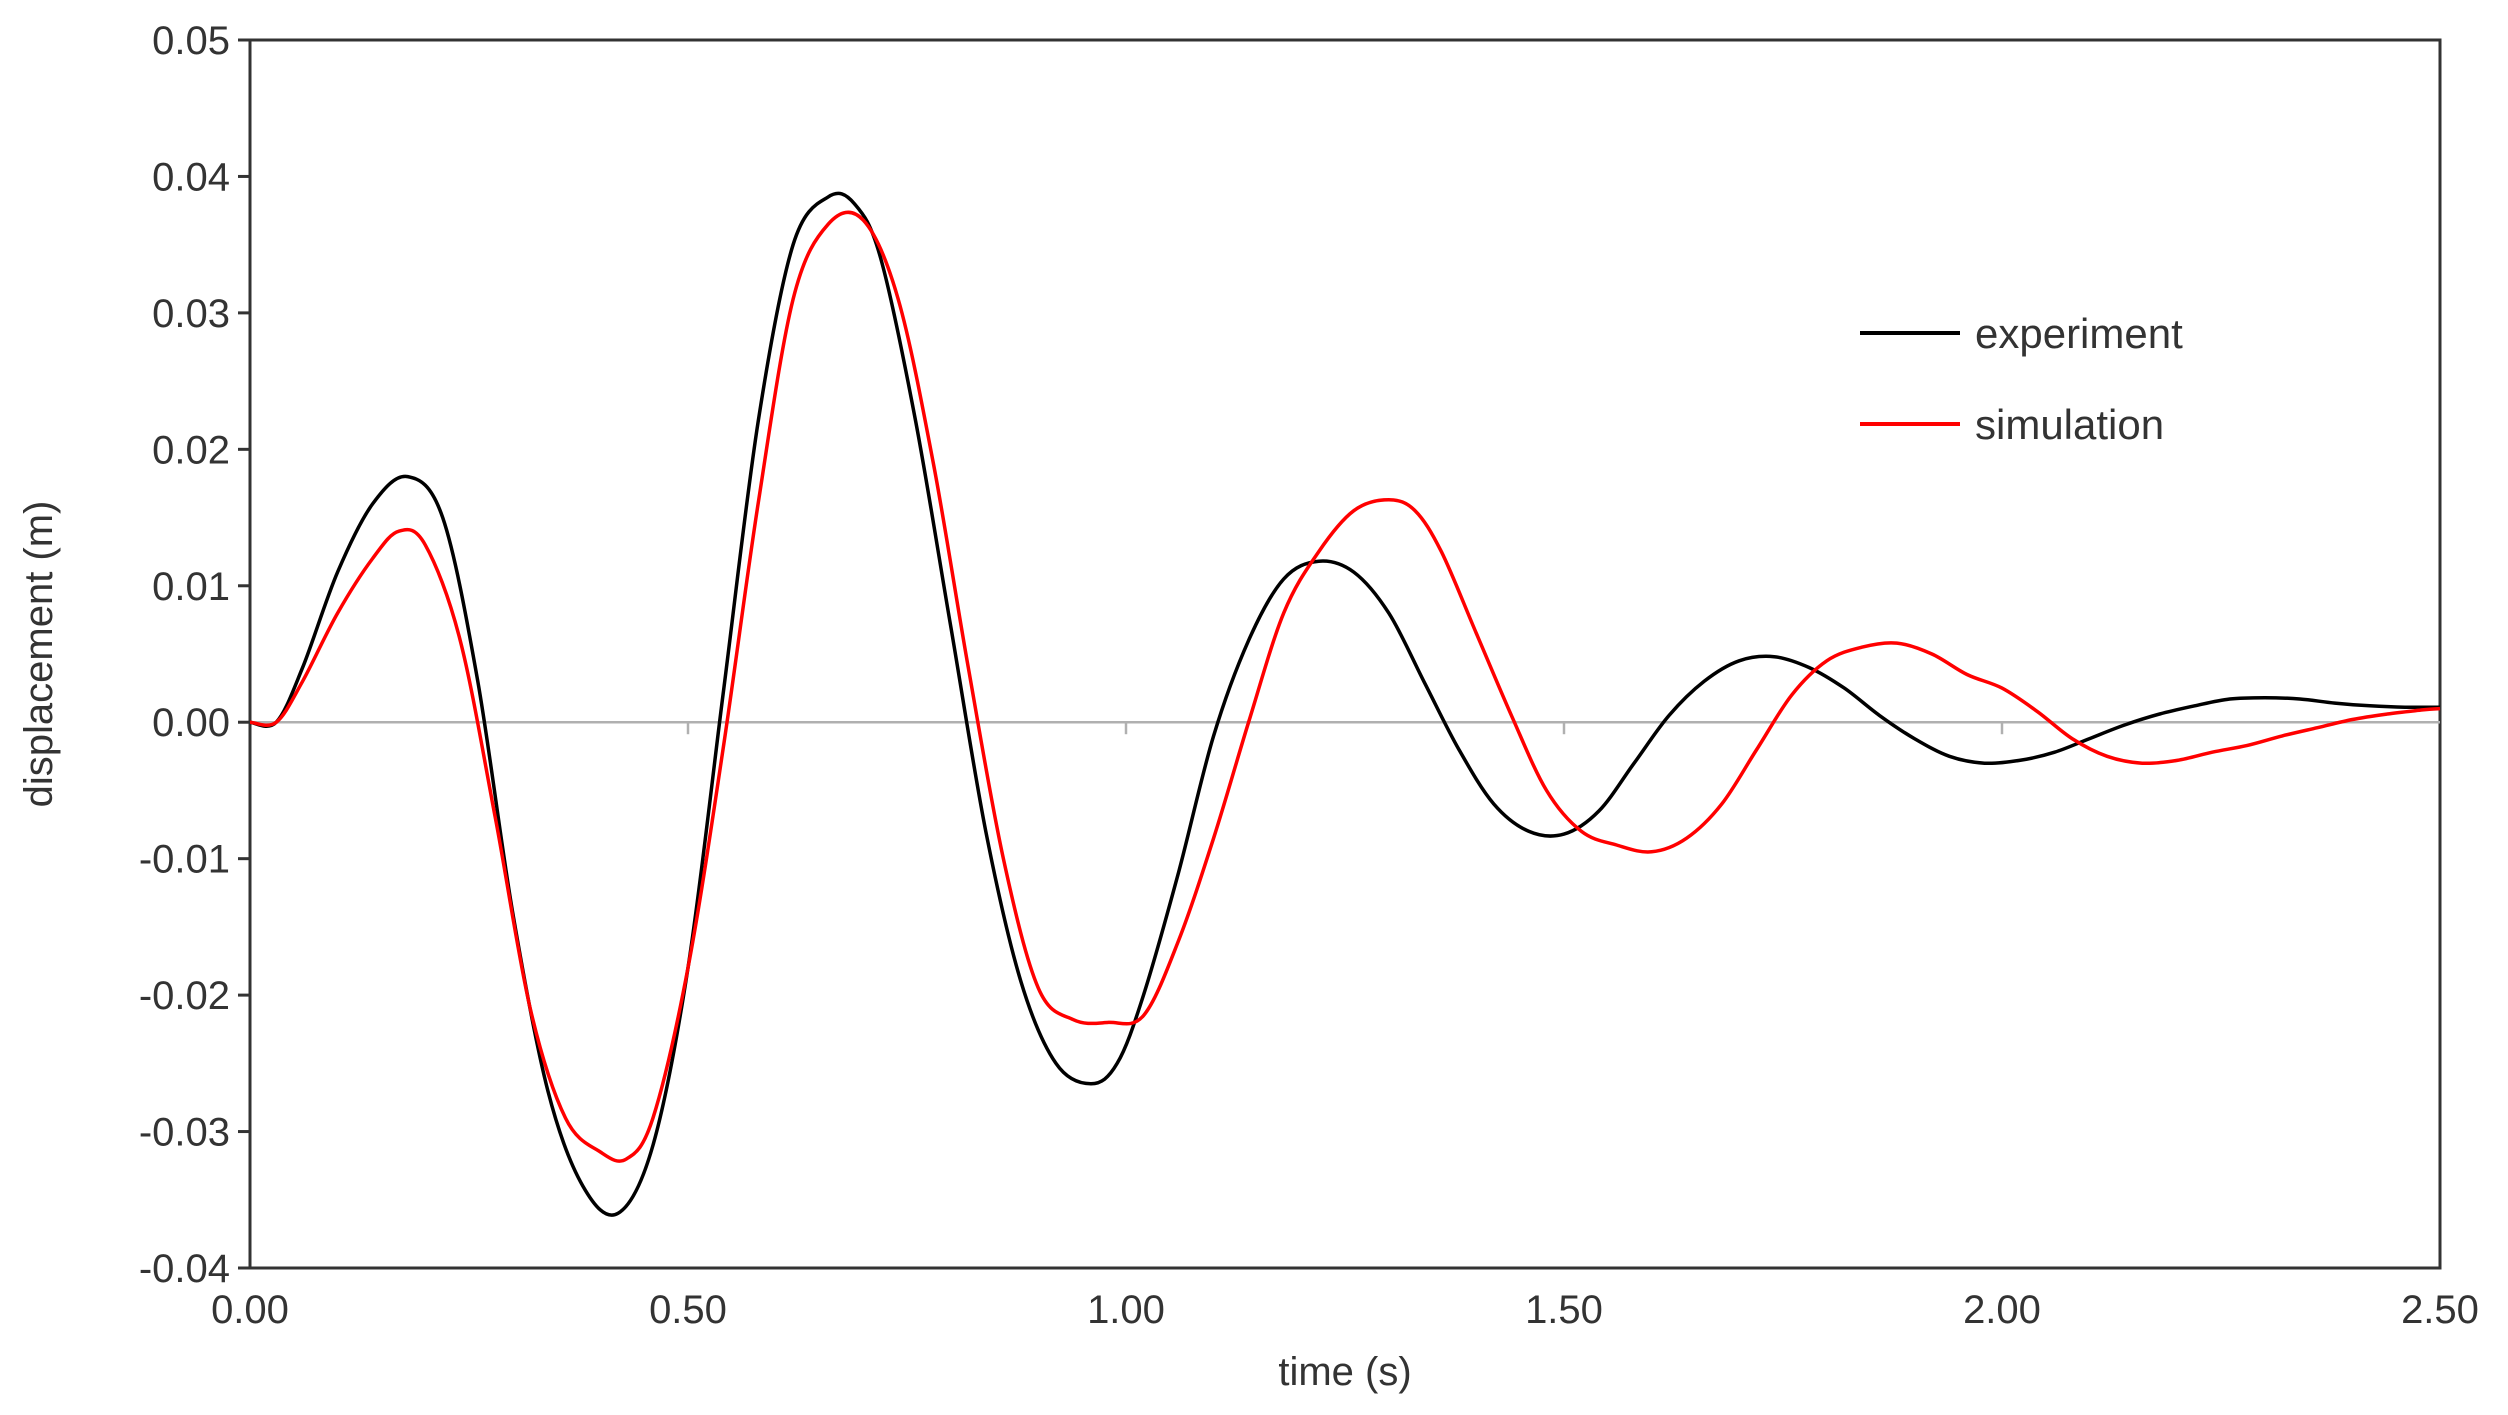  I want to click on y-tick-label: 0.00, so click(191, 723).